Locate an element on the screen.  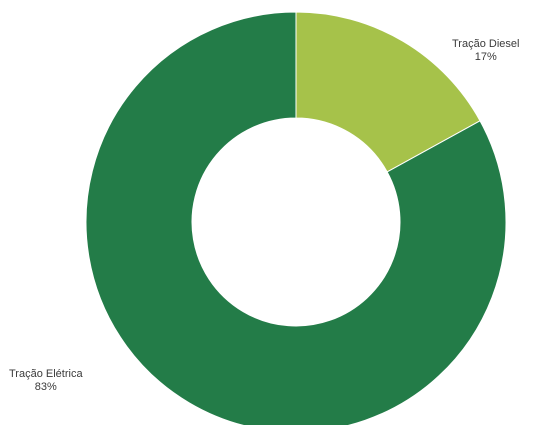
slice-label-eletrica: Tração Elétrica 83% is located at coordinates (46, 381).